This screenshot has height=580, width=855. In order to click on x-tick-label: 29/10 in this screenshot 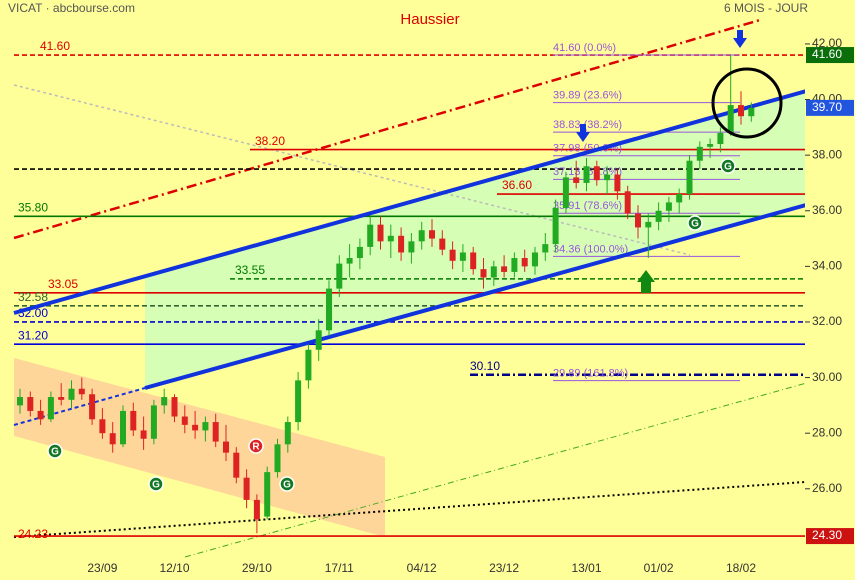, I will do `click(257, 568)`.